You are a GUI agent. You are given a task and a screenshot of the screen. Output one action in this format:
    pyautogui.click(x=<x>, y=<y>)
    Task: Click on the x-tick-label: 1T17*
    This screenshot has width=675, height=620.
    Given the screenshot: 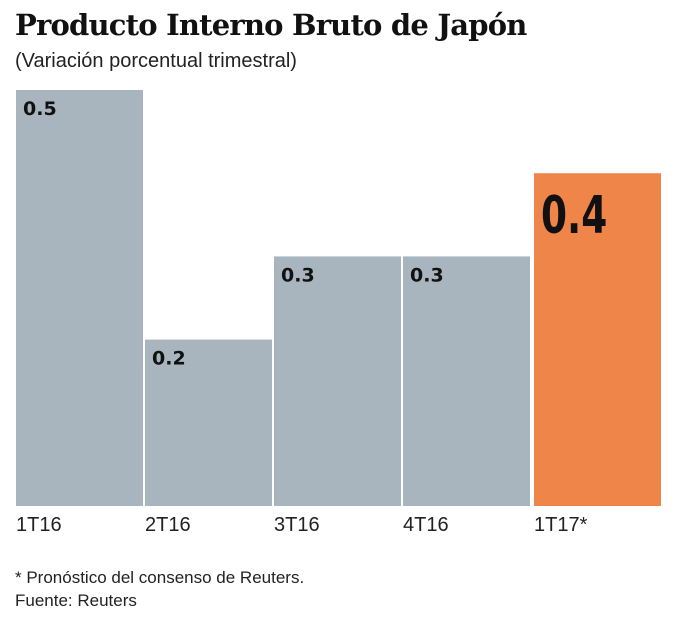 What is the action you would take?
    pyautogui.click(x=561, y=525)
    